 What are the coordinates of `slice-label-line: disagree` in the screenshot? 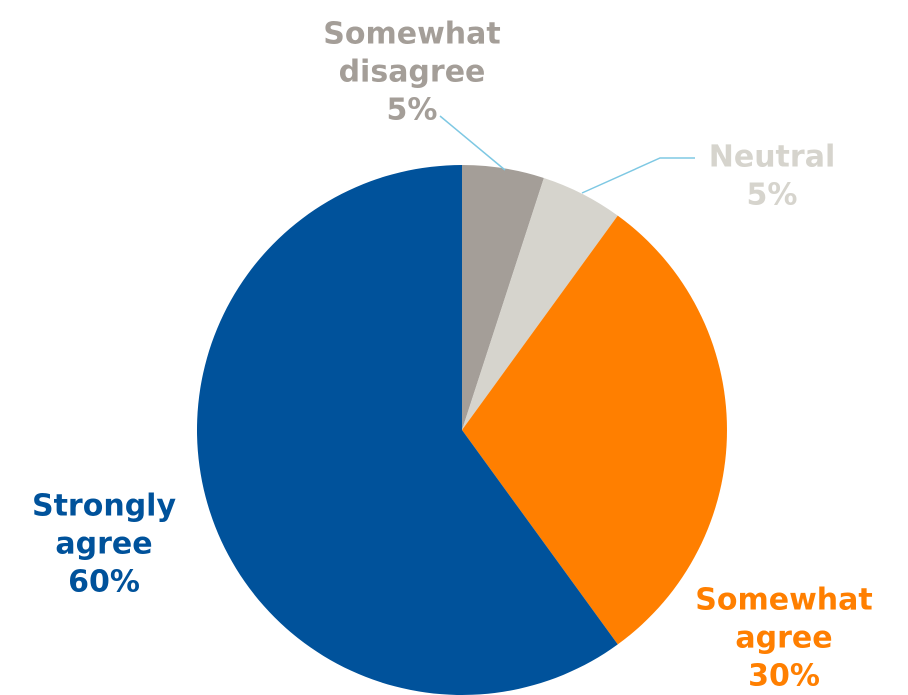 It's located at (412, 72).